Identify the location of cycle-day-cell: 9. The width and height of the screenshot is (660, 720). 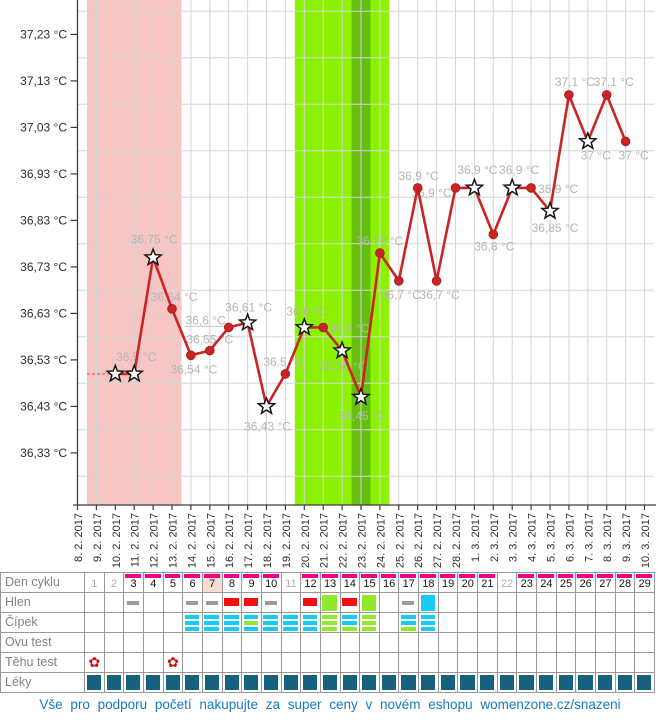
(252, 583).